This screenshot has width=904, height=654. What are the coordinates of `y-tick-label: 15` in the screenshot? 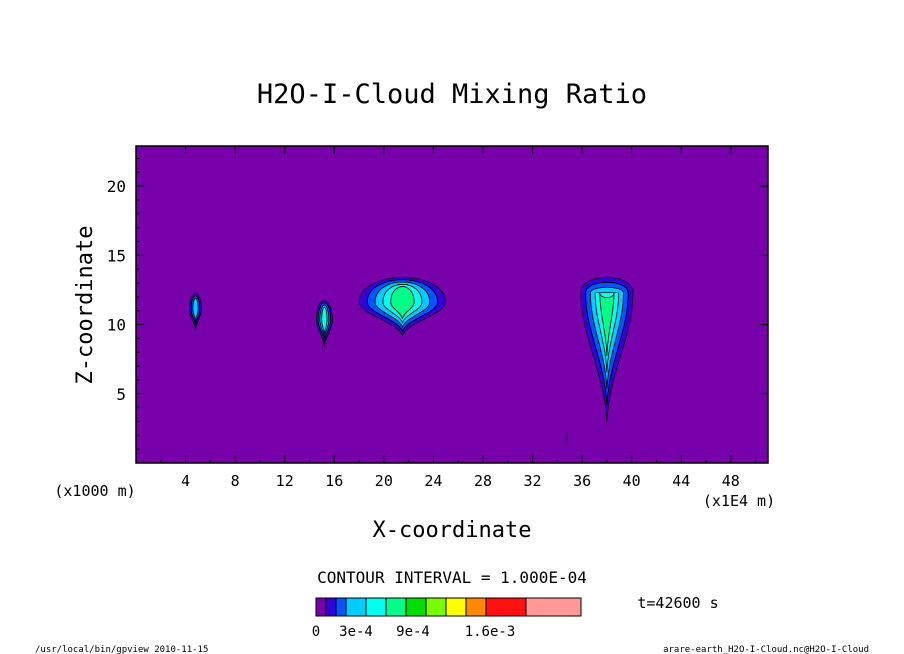 It's located at (116, 255).